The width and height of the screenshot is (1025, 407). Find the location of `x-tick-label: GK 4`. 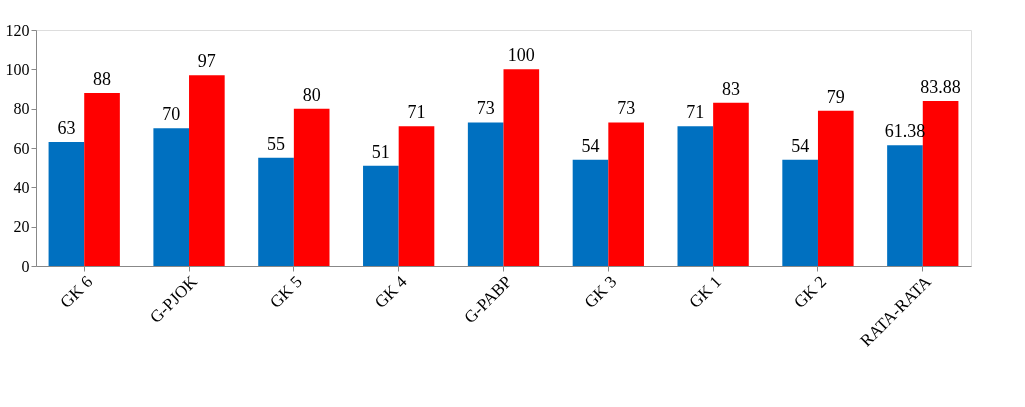

x-tick-label: GK 4 is located at coordinates (391, 291).